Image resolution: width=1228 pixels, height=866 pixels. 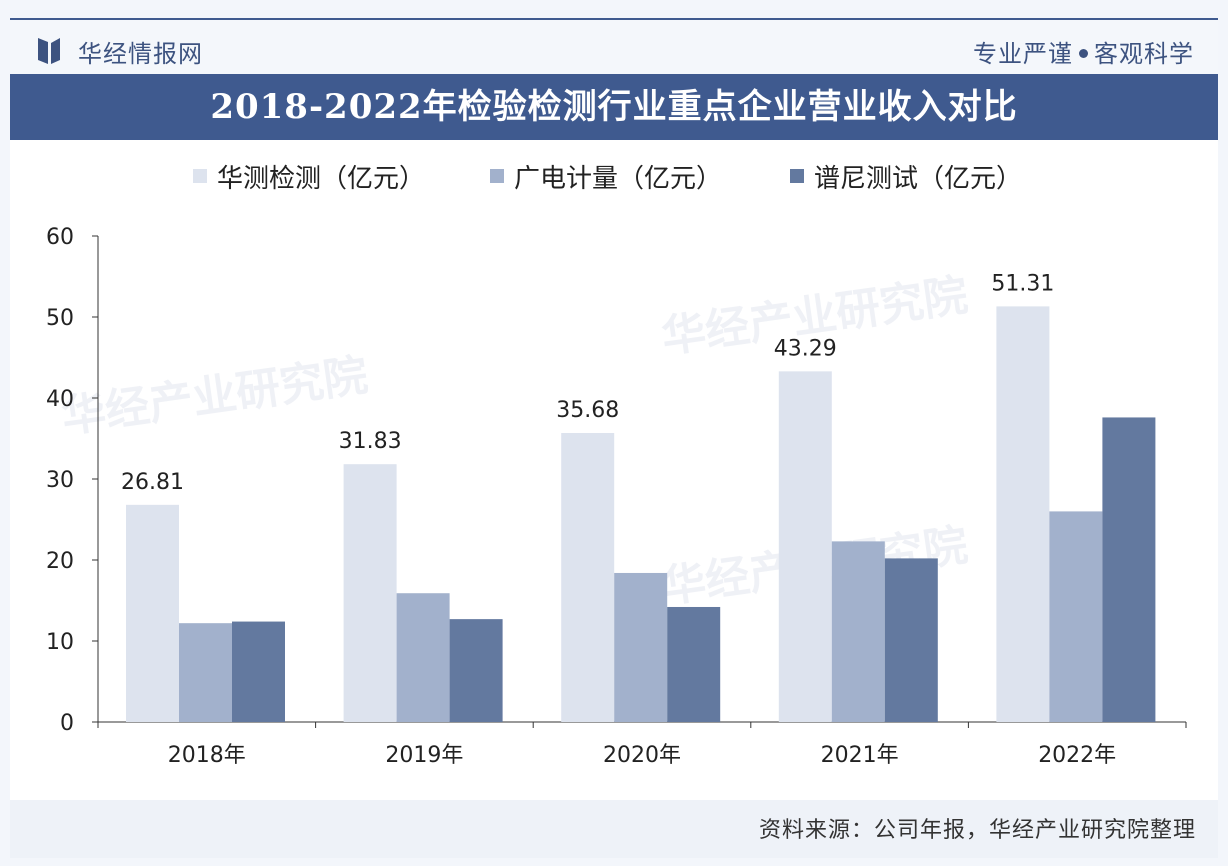 What do you see at coordinates (1023, 54) in the screenshot?
I see `slogan-left: 专业严谨` at bounding box center [1023, 54].